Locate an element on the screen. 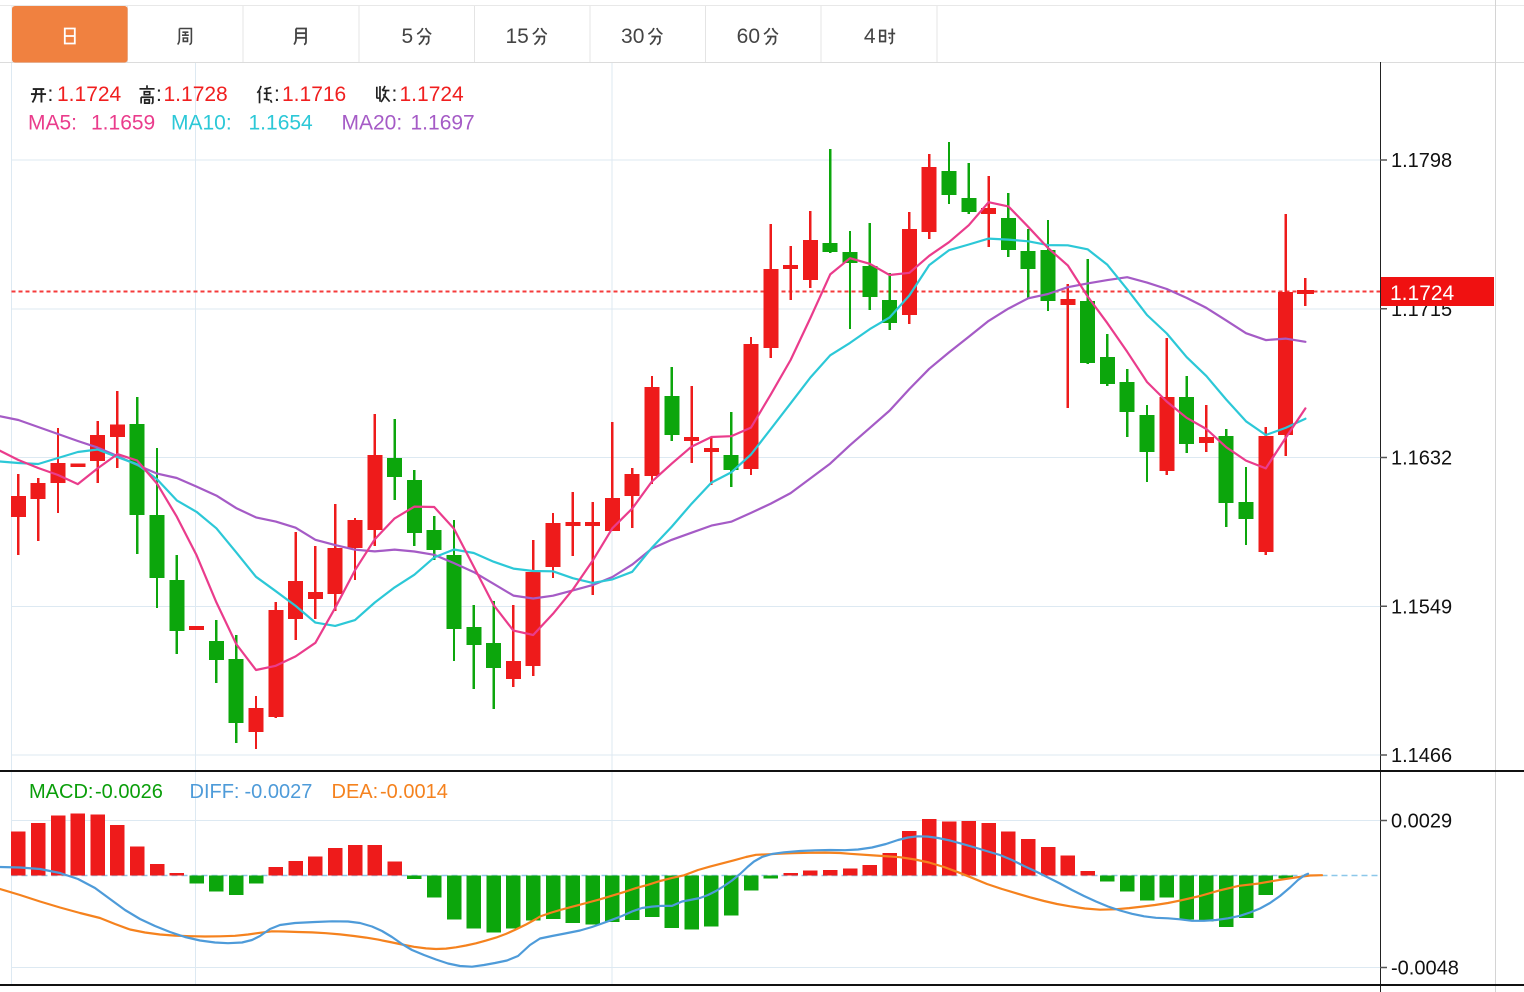 Image resolution: width=1524 pixels, height=992 pixels. svg-text: 4 is located at coordinates (870, 36).